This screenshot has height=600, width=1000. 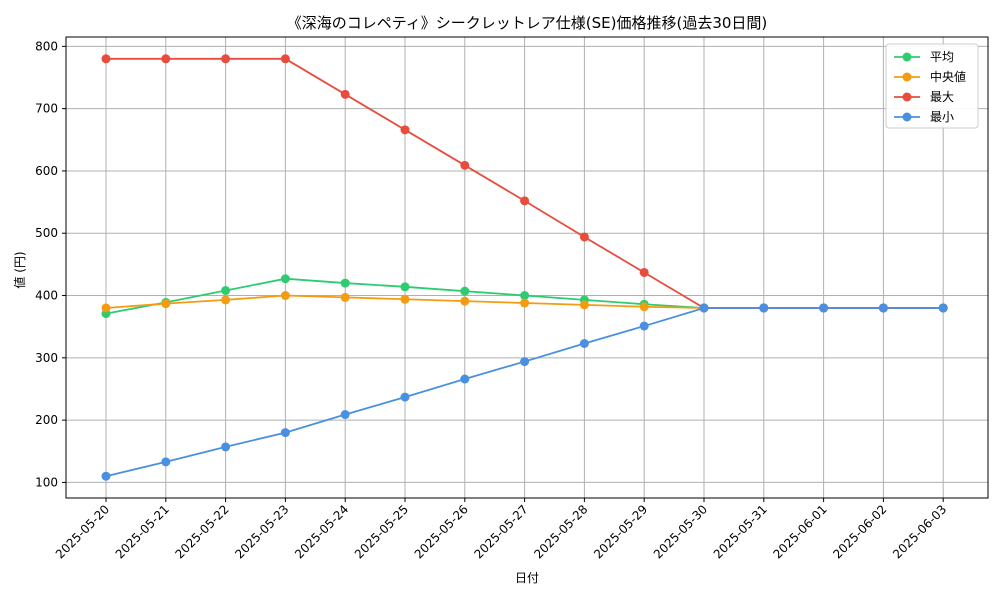 What do you see at coordinates (942, 97) in the screenshot?
I see `legend-label: 最大` at bounding box center [942, 97].